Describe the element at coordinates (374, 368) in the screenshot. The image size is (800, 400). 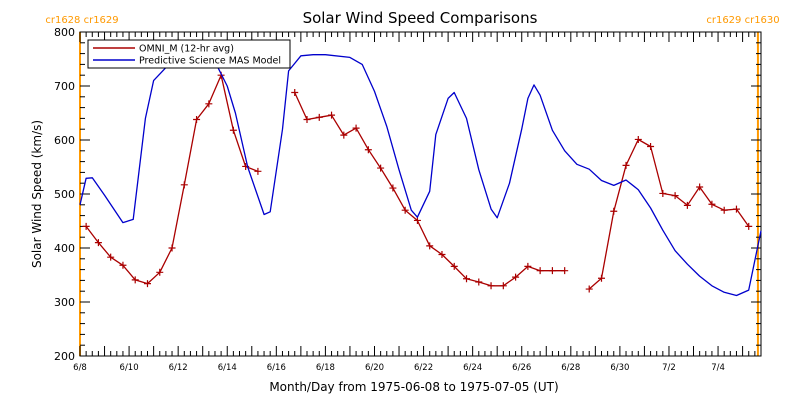
I see `x-tick-label: 6/20` at that location.